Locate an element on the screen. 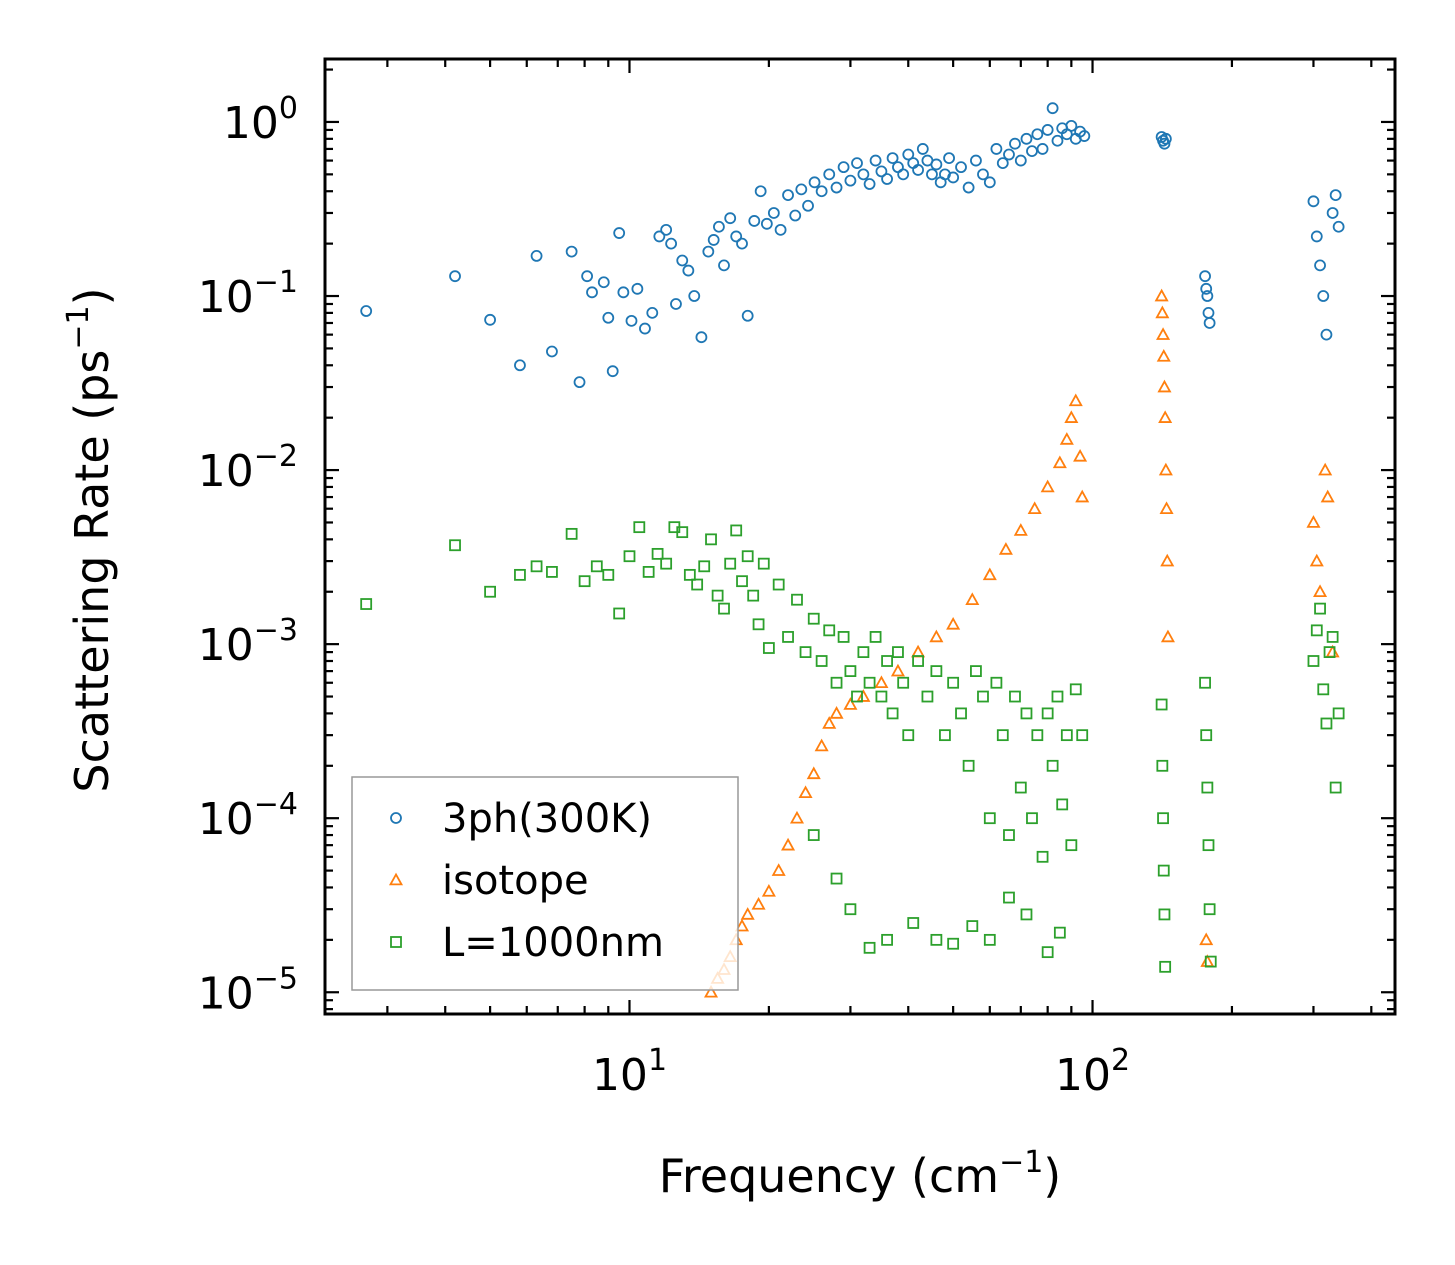 This screenshot has height=1265, width=1455. legend-label: 3ph(300K) is located at coordinates (547, 819).